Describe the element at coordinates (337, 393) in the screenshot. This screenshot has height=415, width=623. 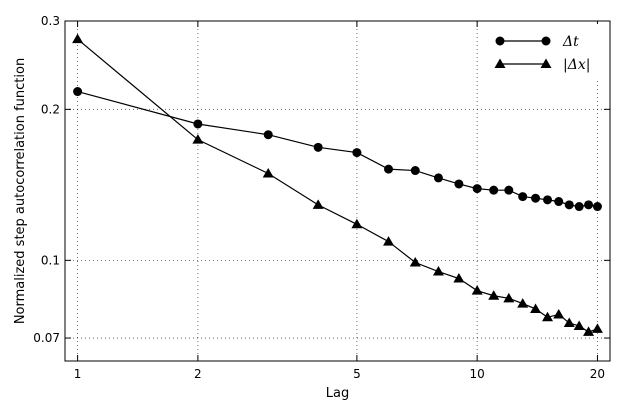
I see `x-axis-label: Lag` at that location.